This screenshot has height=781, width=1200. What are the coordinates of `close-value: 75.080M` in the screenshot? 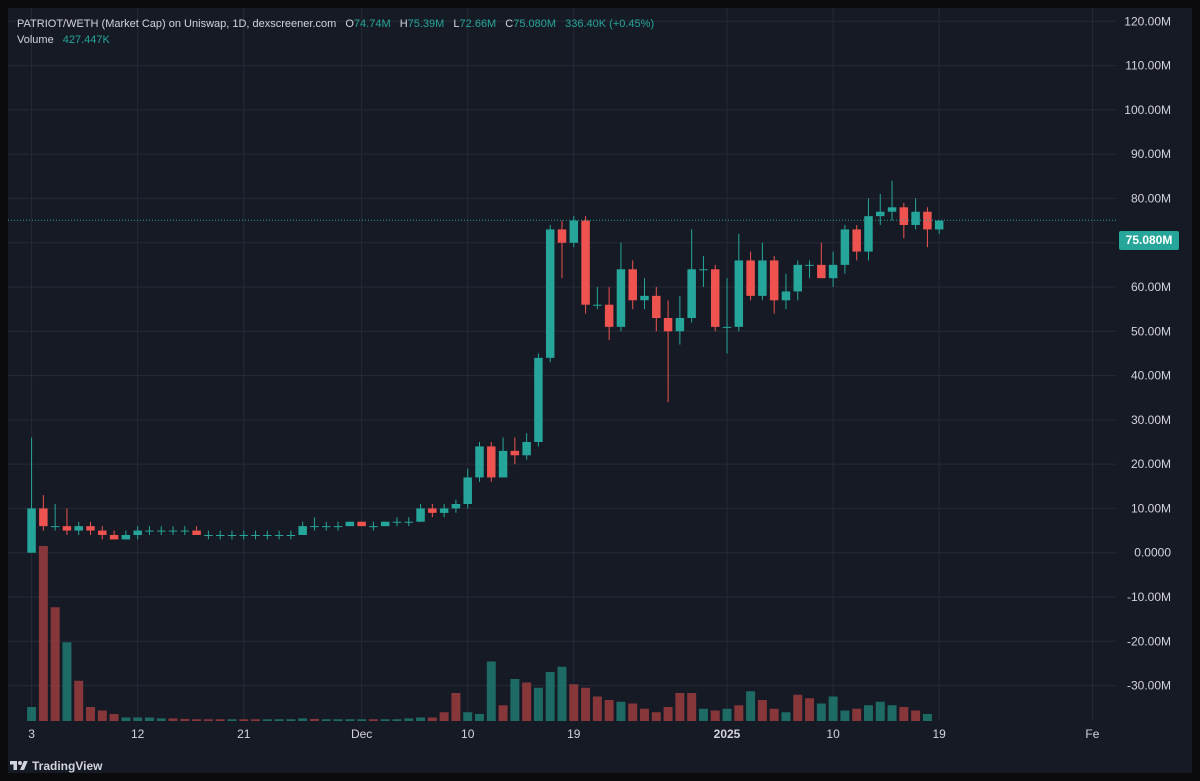 It's located at (535, 24).